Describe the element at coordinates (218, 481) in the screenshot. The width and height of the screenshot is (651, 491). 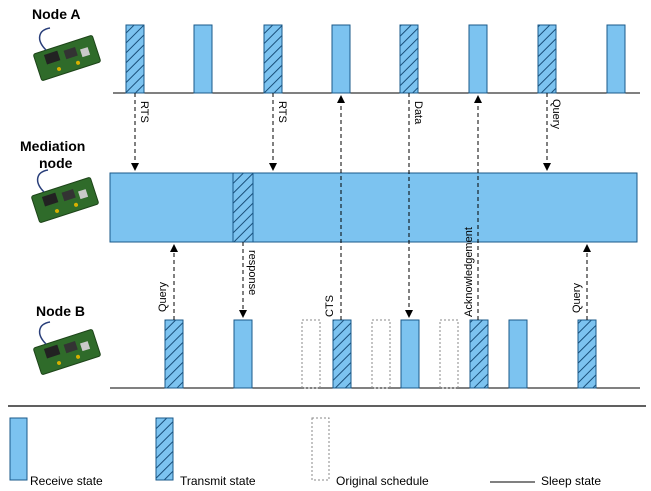
I see `legend-transmit-label: Transmit state` at that location.